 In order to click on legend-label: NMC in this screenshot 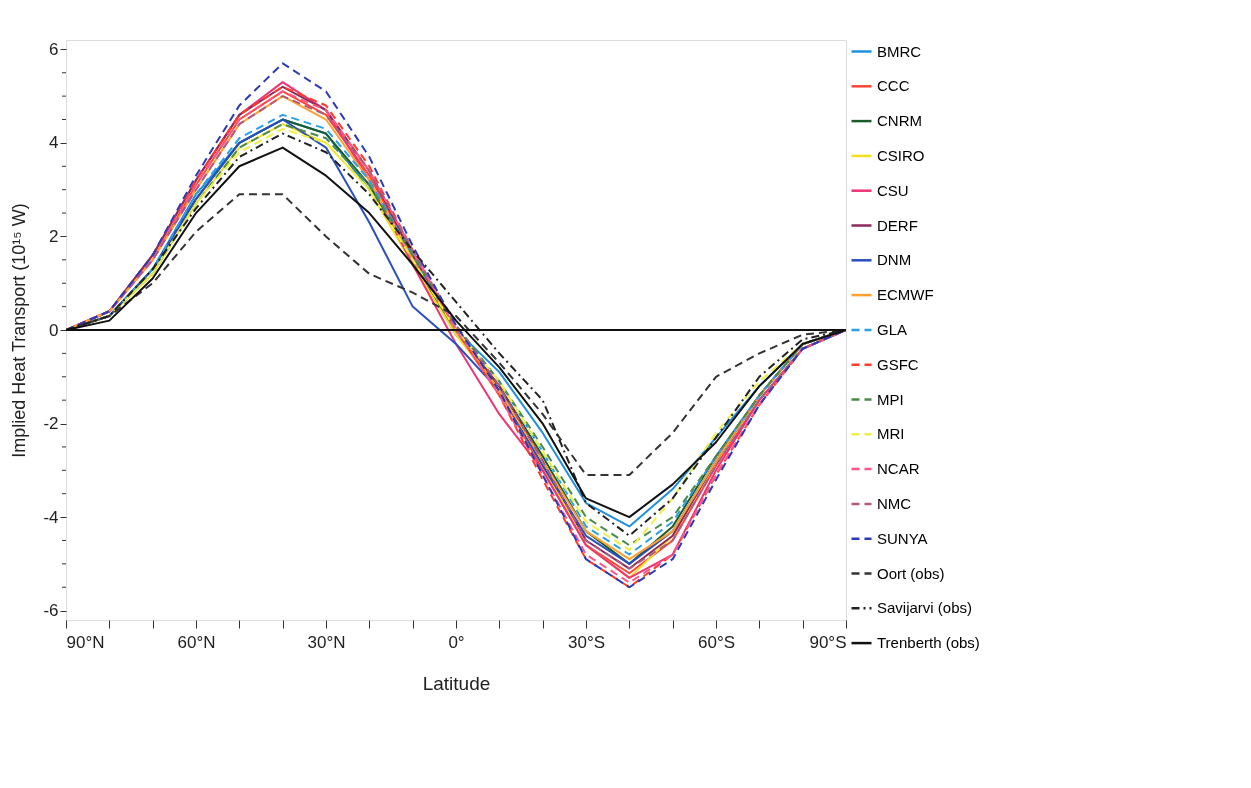, I will do `click(894, 503)`.